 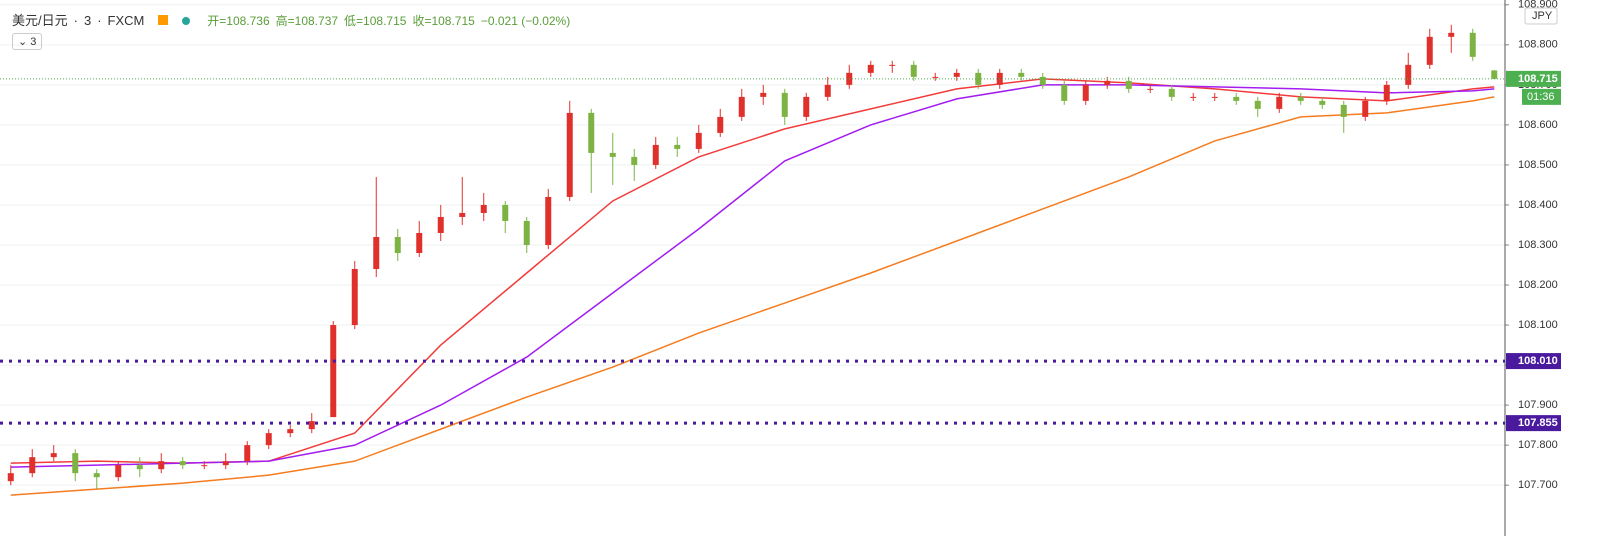 I want to click on status-dot, so click(x=185, y=21).